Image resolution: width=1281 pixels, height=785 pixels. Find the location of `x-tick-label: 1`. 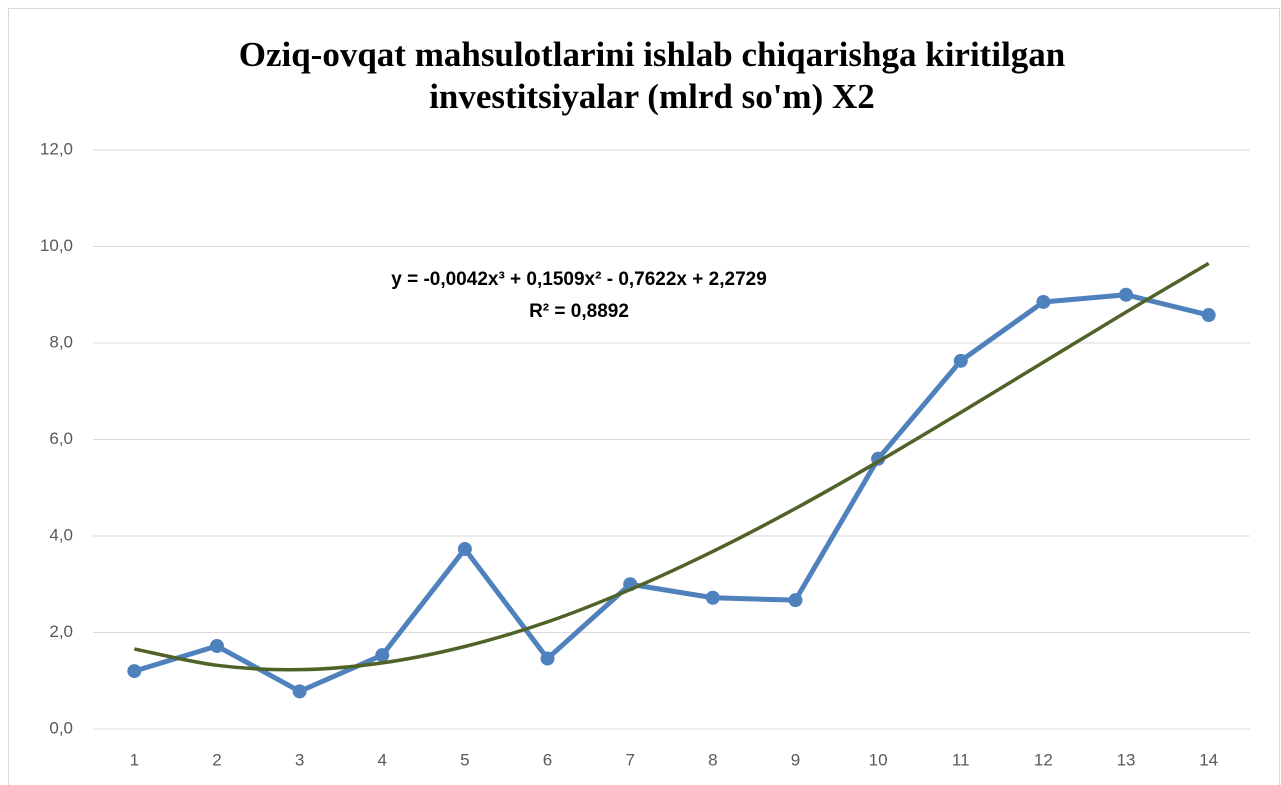

x-tick-label: 1 is located at coordinates (134, 759).